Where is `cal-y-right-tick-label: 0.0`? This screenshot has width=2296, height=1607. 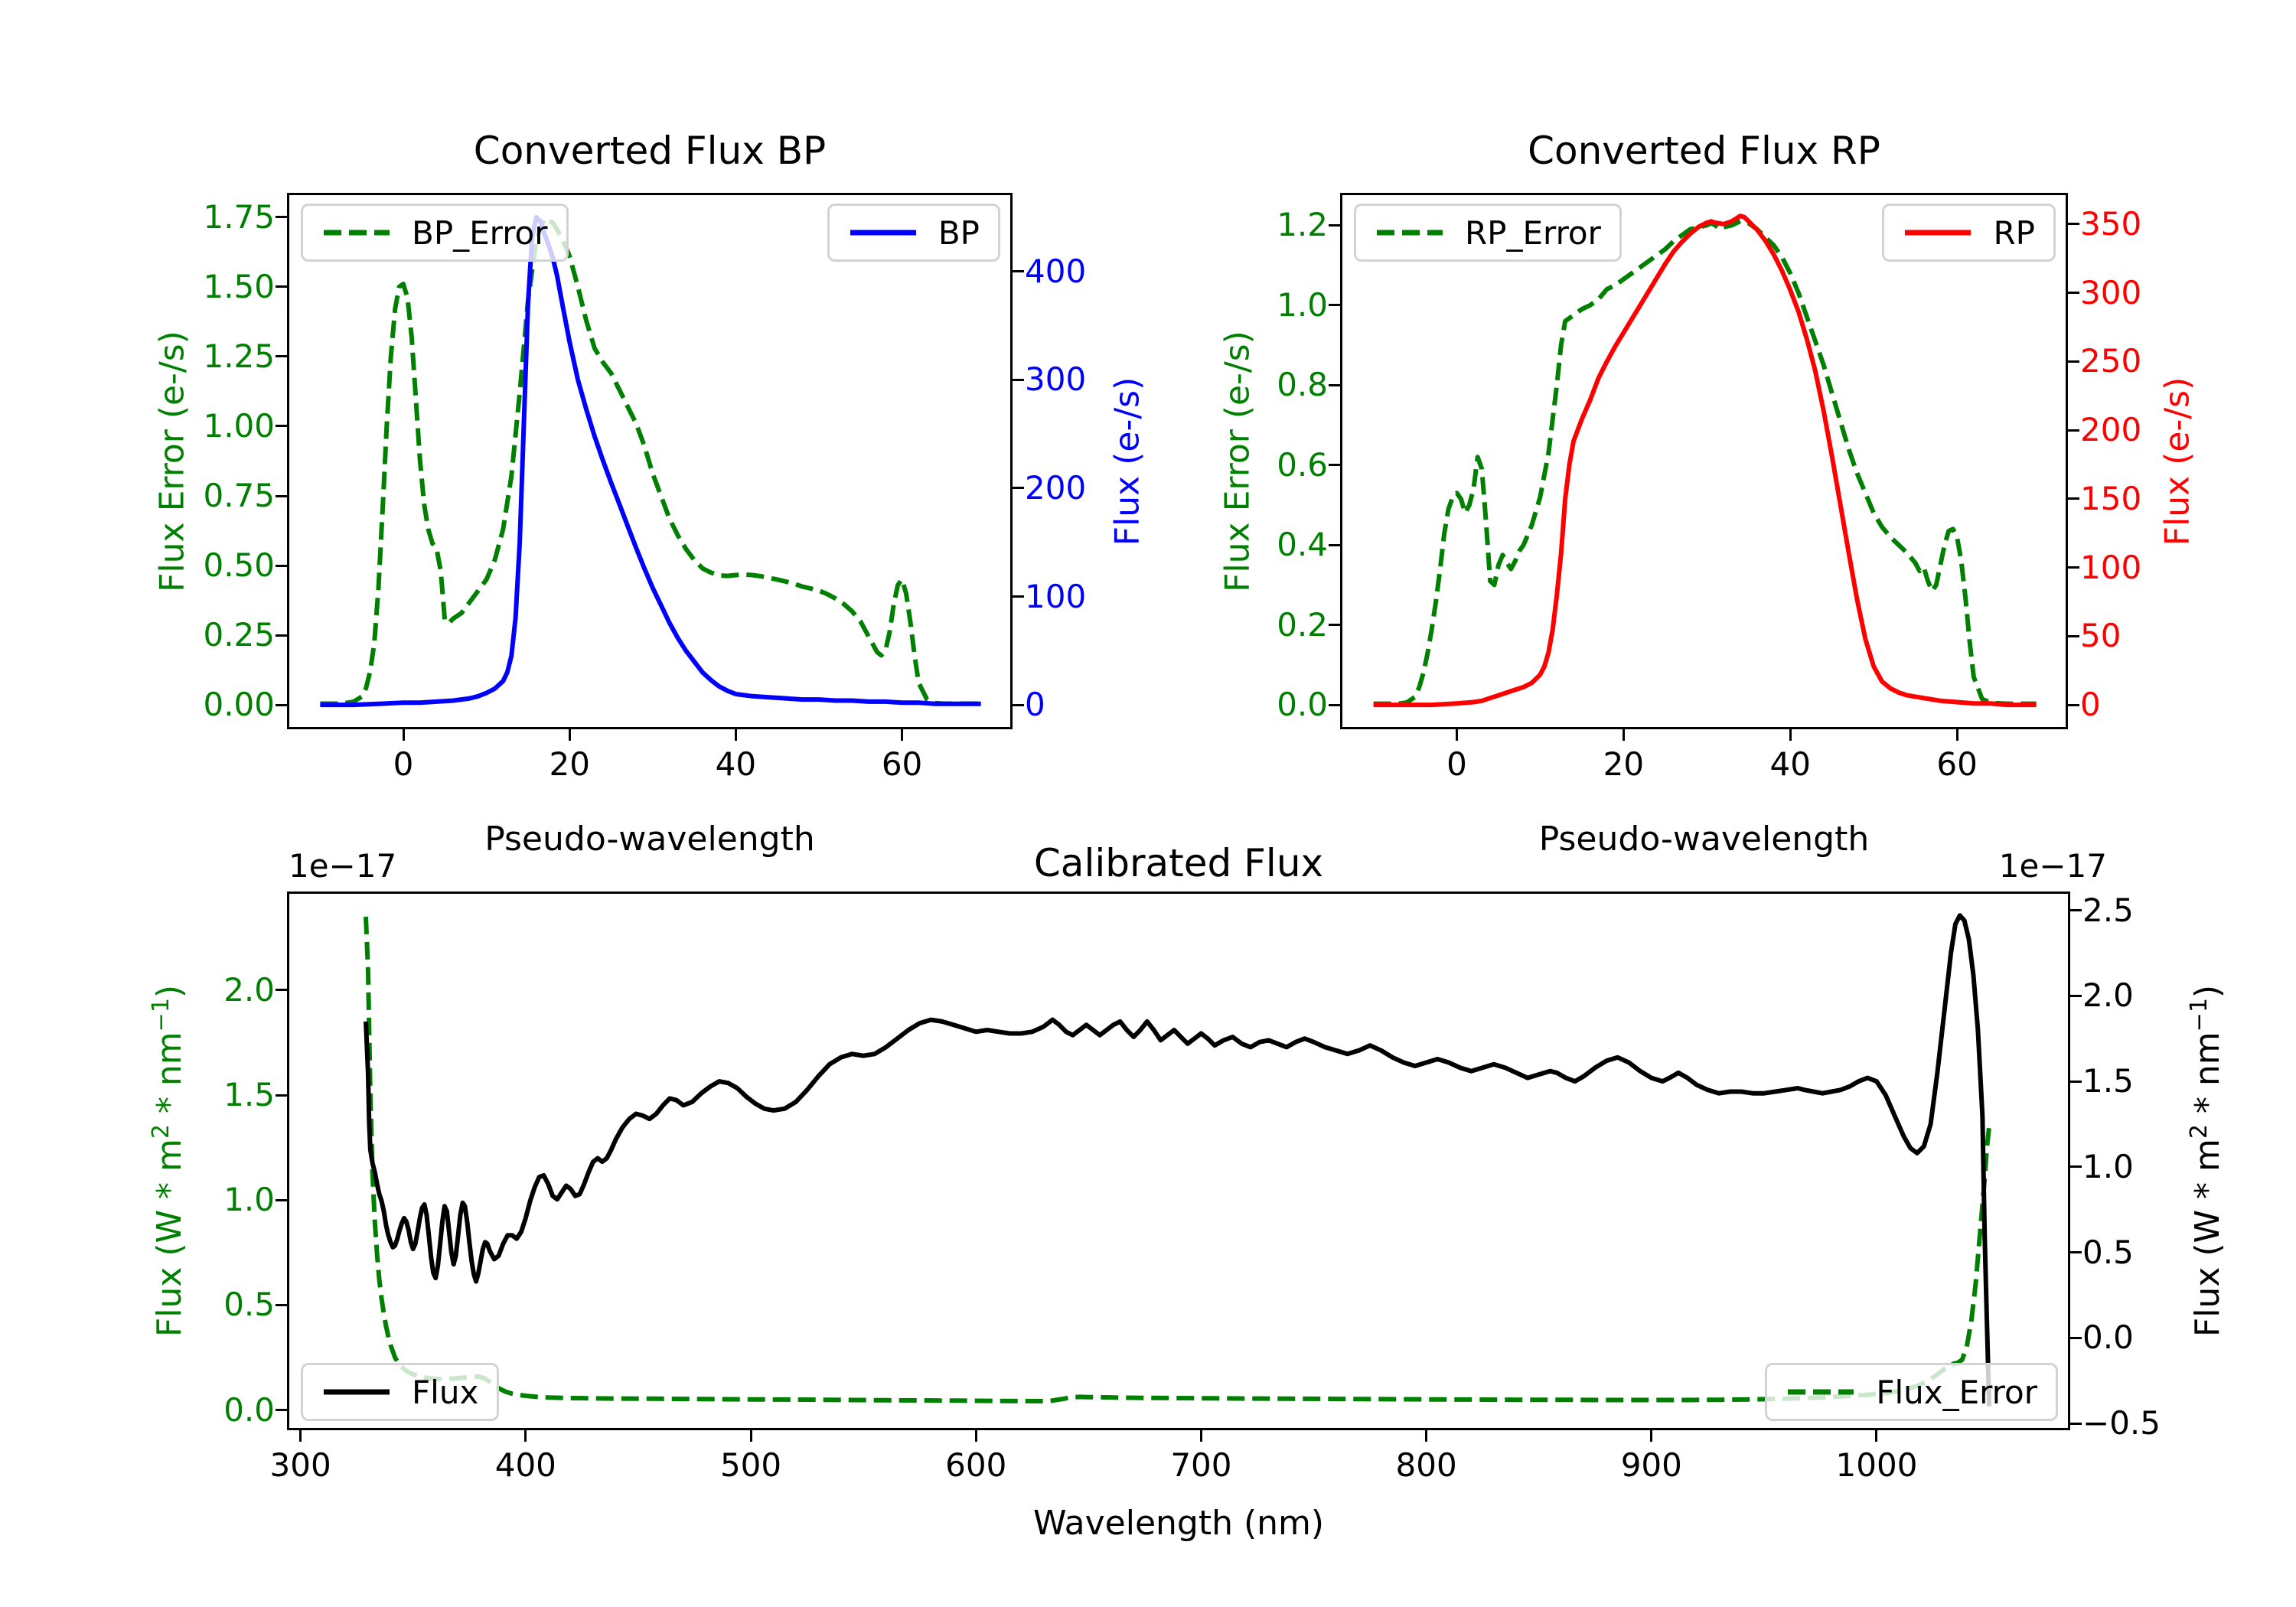
cal-y-right-tick-label: 0.0 is located at coordinates (2108, 1338).